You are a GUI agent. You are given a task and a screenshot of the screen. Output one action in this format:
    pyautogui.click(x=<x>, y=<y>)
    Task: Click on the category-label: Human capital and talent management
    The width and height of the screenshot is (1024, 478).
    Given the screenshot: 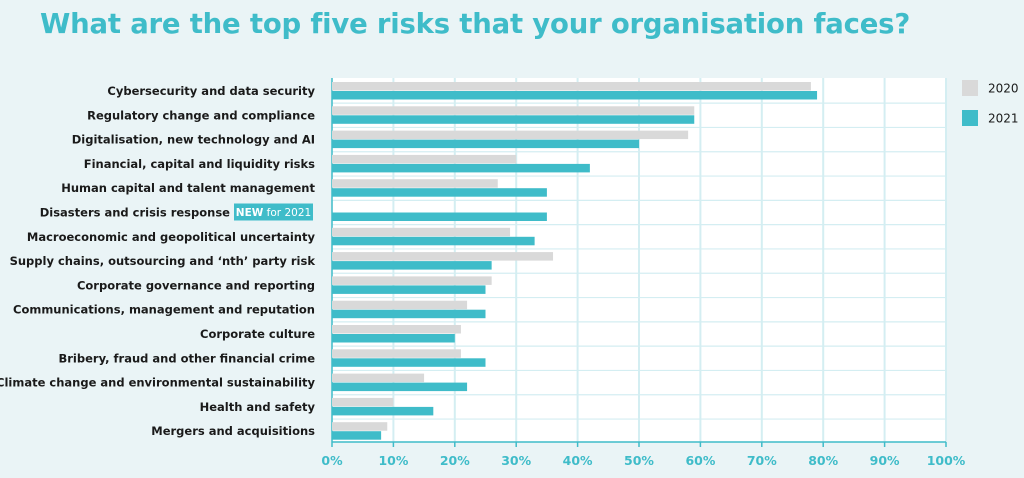 What is the action you would take?
    pyautogui.click(x=188, y=188)
    